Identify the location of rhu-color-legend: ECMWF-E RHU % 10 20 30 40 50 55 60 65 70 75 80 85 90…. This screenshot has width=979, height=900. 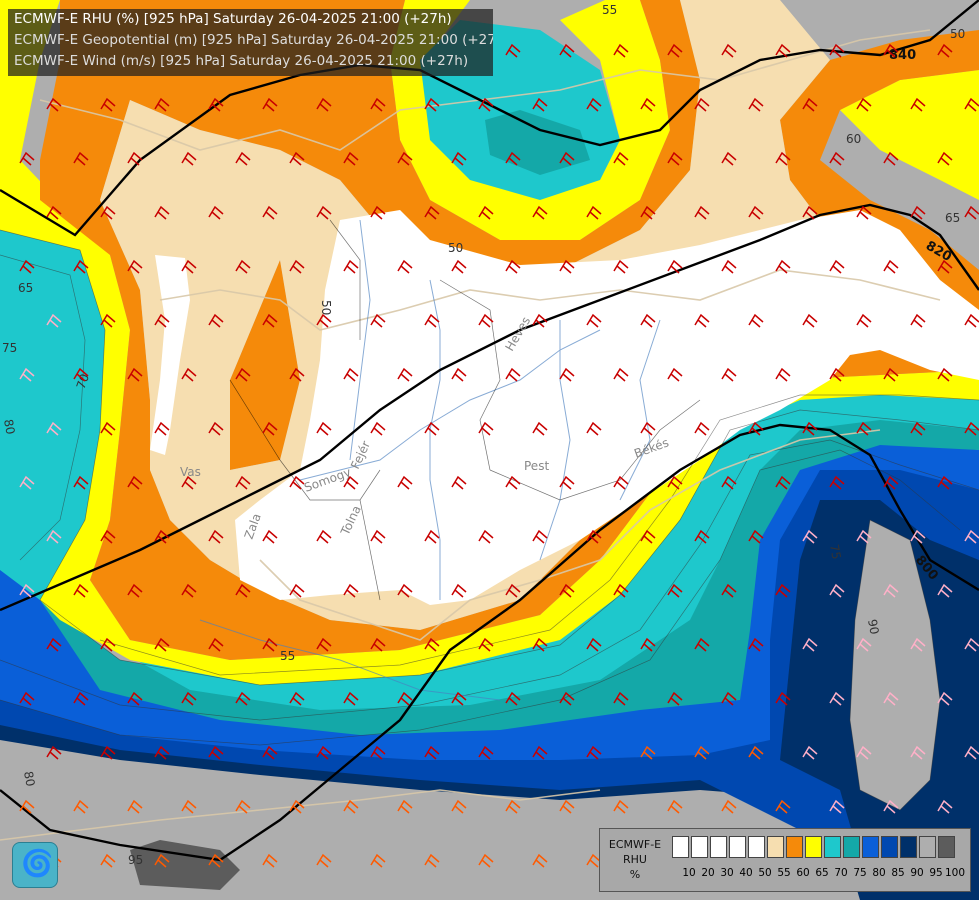
(785, 860).